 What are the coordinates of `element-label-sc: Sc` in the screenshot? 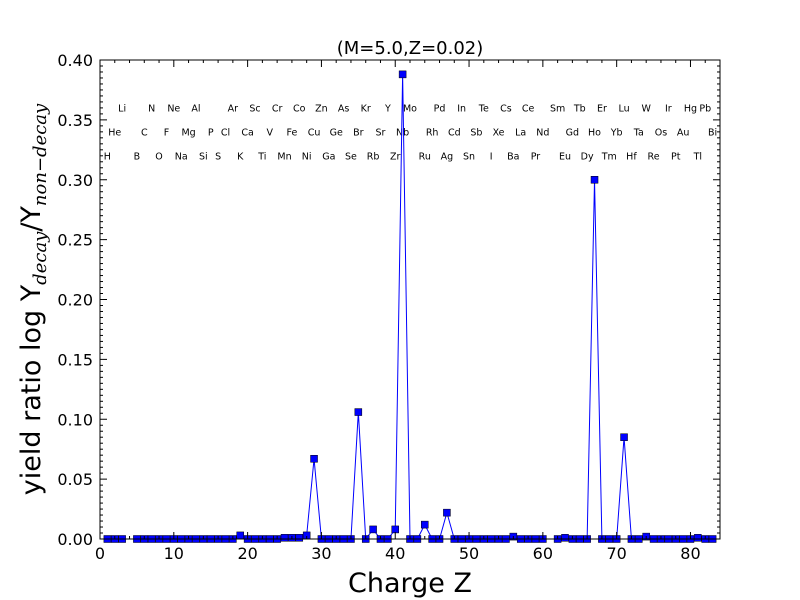 It's located at (254, 108).